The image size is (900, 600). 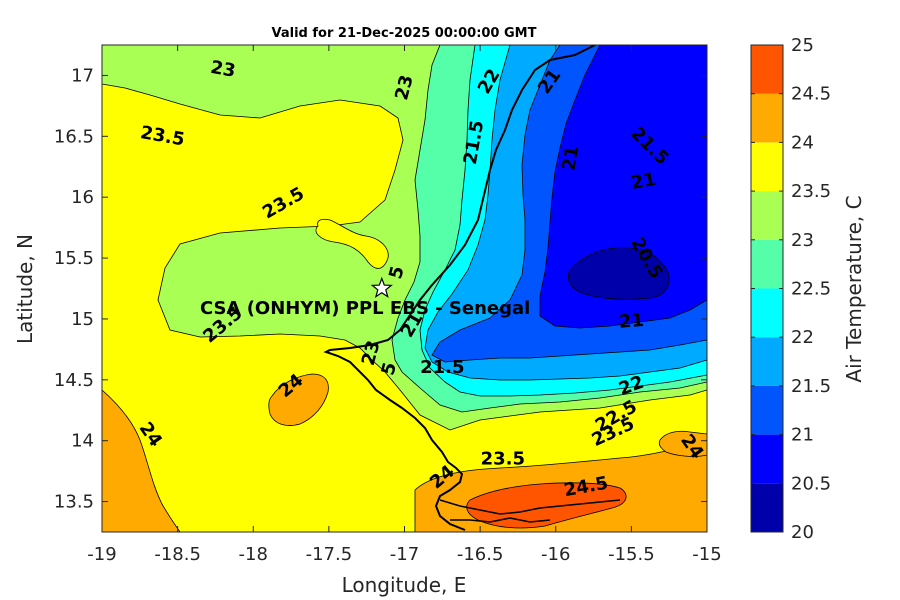 I want to click on y-tick-label: 15, so click(x=82, y=319).